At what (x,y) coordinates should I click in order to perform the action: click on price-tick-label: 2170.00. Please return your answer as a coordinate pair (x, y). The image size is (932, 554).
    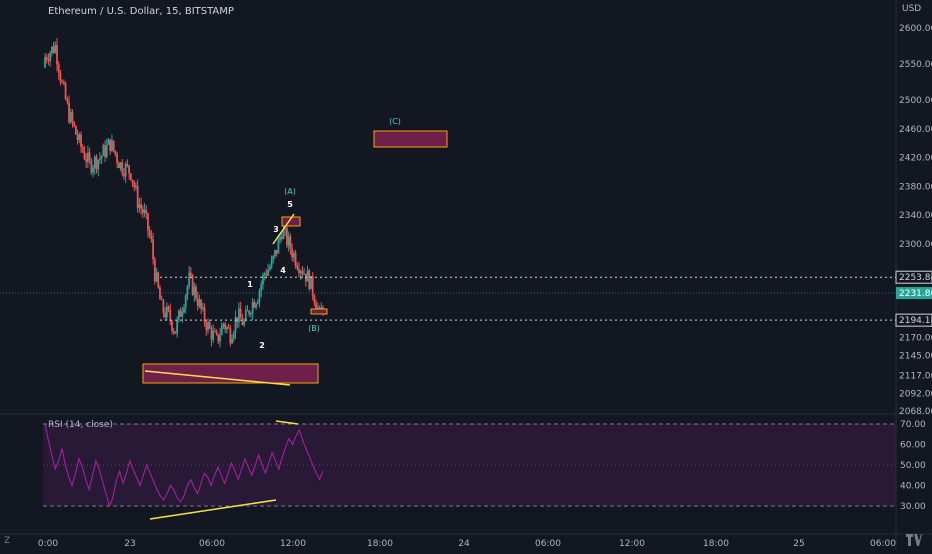
    Looking at the image, I should click on (915, 339).